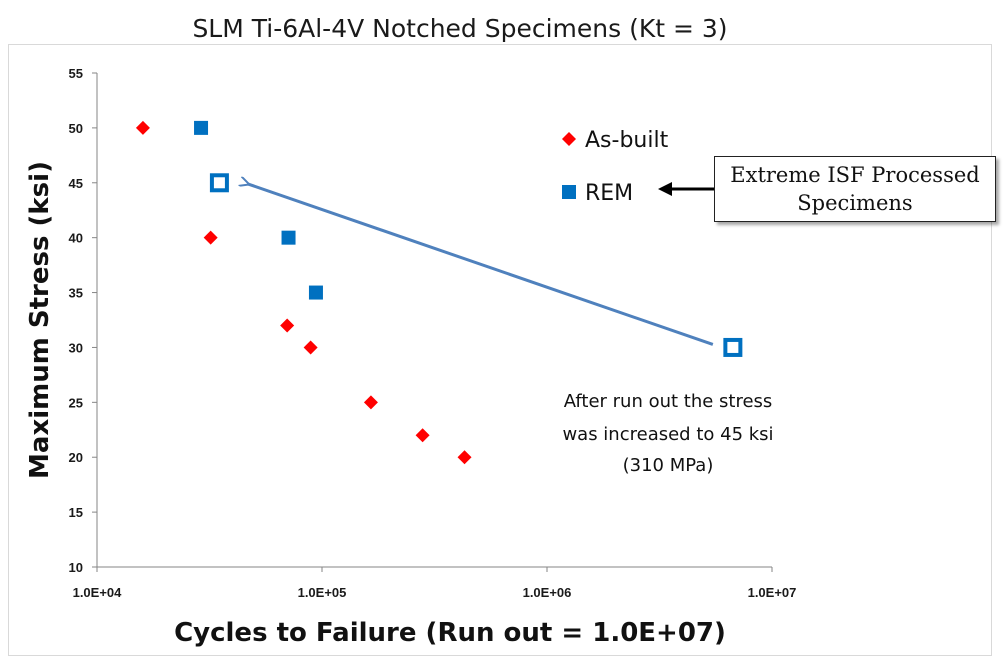  I want to click on legend-marker-diamond, so click(569, 139).